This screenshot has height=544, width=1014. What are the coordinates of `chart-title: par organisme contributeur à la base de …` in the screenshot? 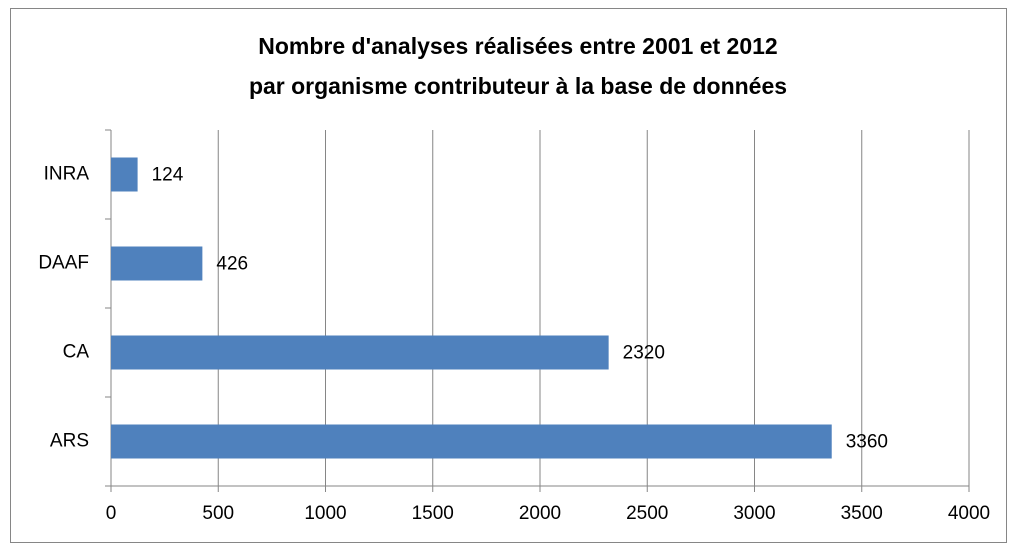 It's located at (518, 86).